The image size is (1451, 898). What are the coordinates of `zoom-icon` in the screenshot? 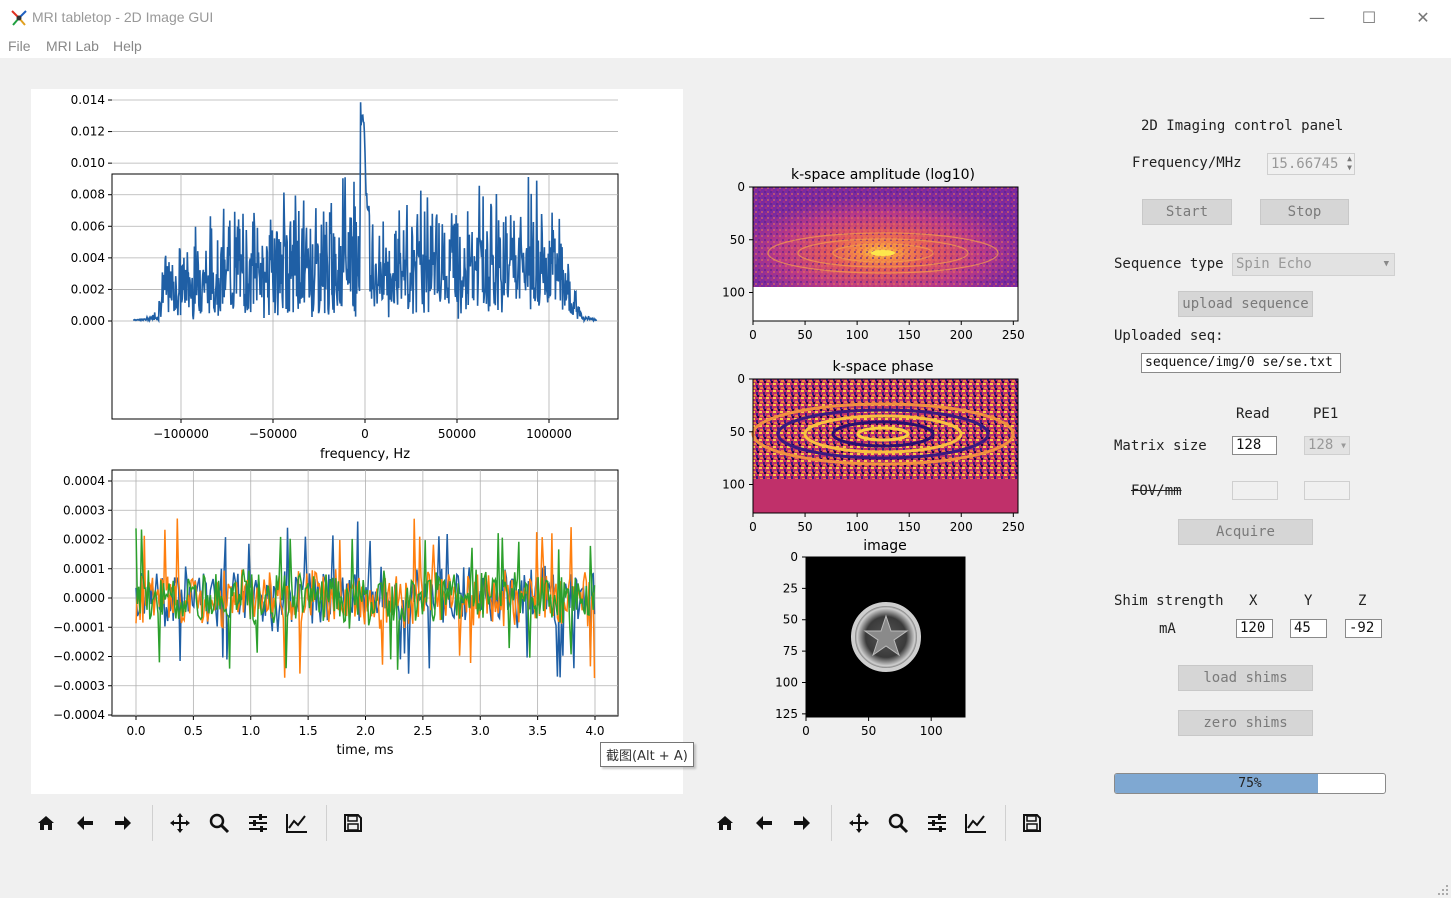 It's located at (219, 823).